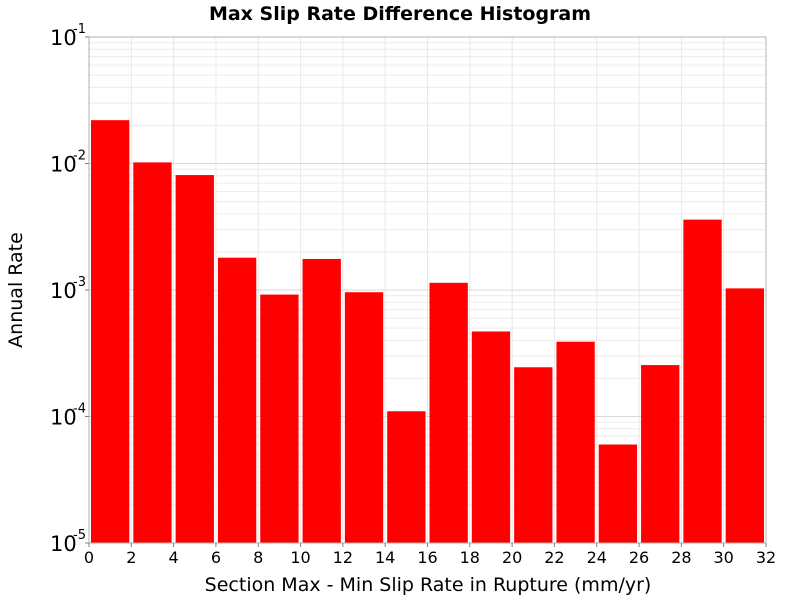  What do you see at coordinates (724, 557) in the screenshot?
I see `x-tick-label: 30` at bounding box center [724, 557].